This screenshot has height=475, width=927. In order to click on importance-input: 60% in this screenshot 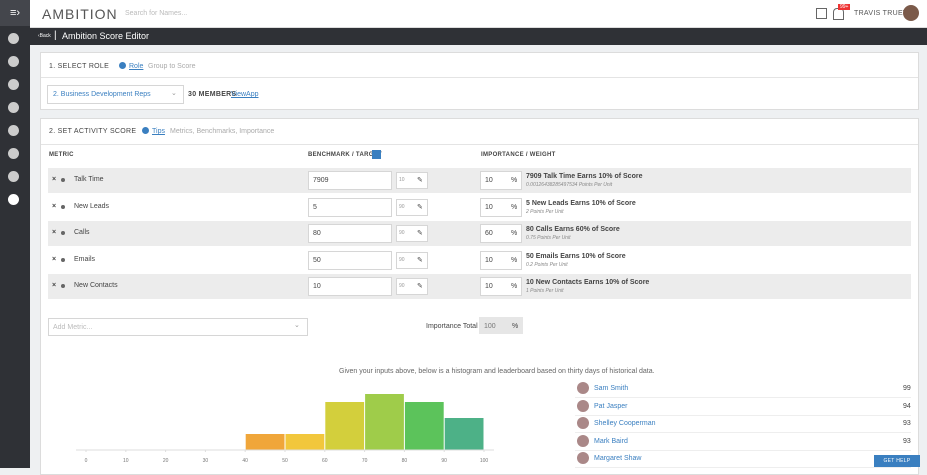, I will do `click(501, 233)`.